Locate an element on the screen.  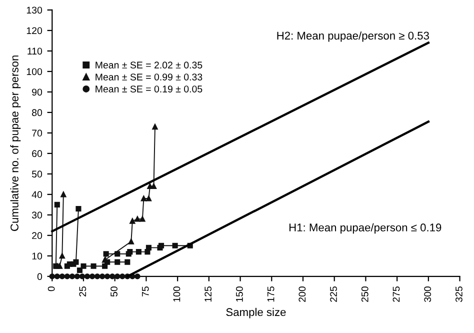
x-tick-label: 150 is located at coordinates (239, 294).